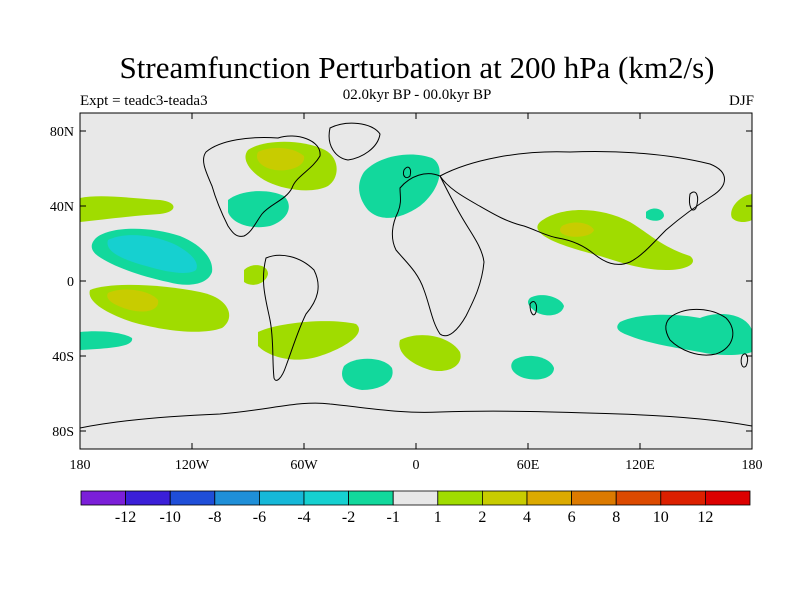  What do you see at coordinates (741, 101) in the screenshot?
I see `season-label: DJF` at bounding box center [741, 101].